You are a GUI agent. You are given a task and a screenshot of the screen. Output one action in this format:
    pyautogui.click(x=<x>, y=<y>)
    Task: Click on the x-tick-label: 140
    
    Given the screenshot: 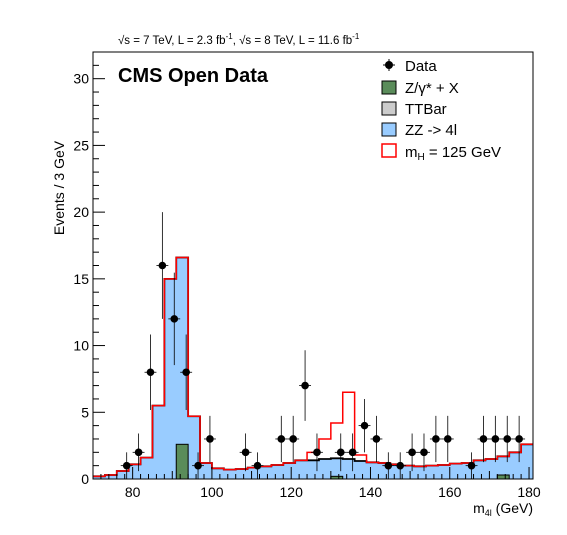 What is the action you would take?
    pyautogui.click(x=371, y=492)
    